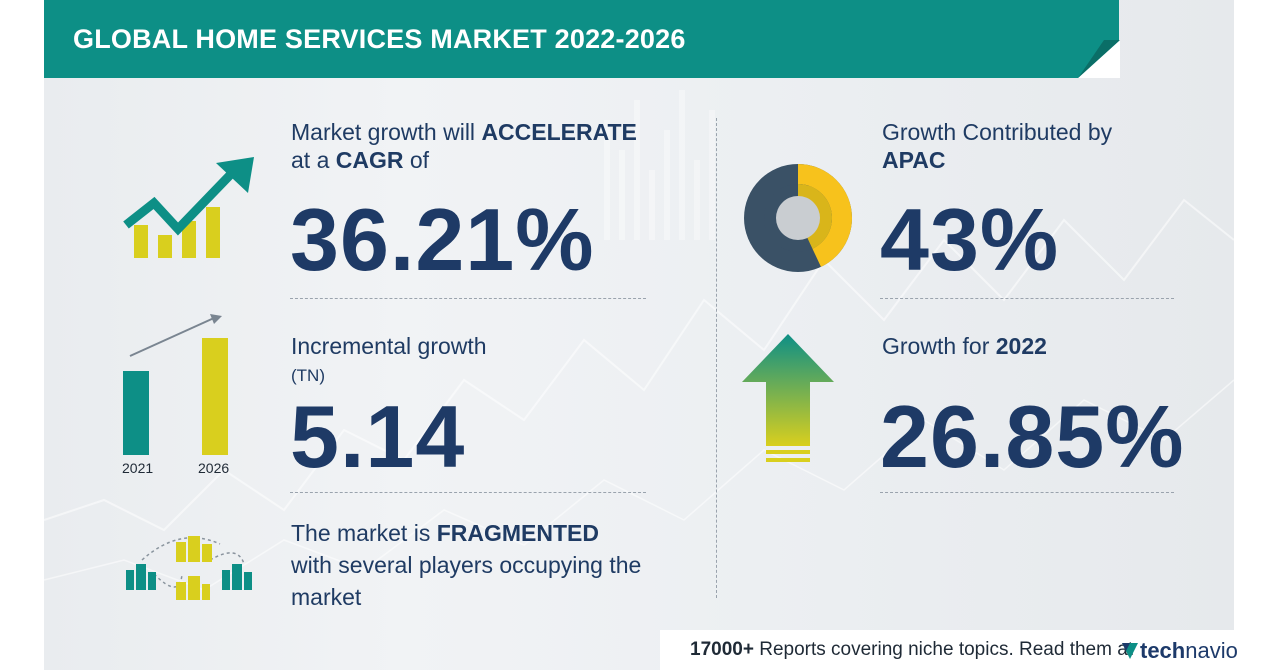 This screenshot has height=670, width=1279. What do you see at coordinates (1032, 436) in the screenshot?
I see `yoy-value: 26.85%` at bounding box center [1032, 436].